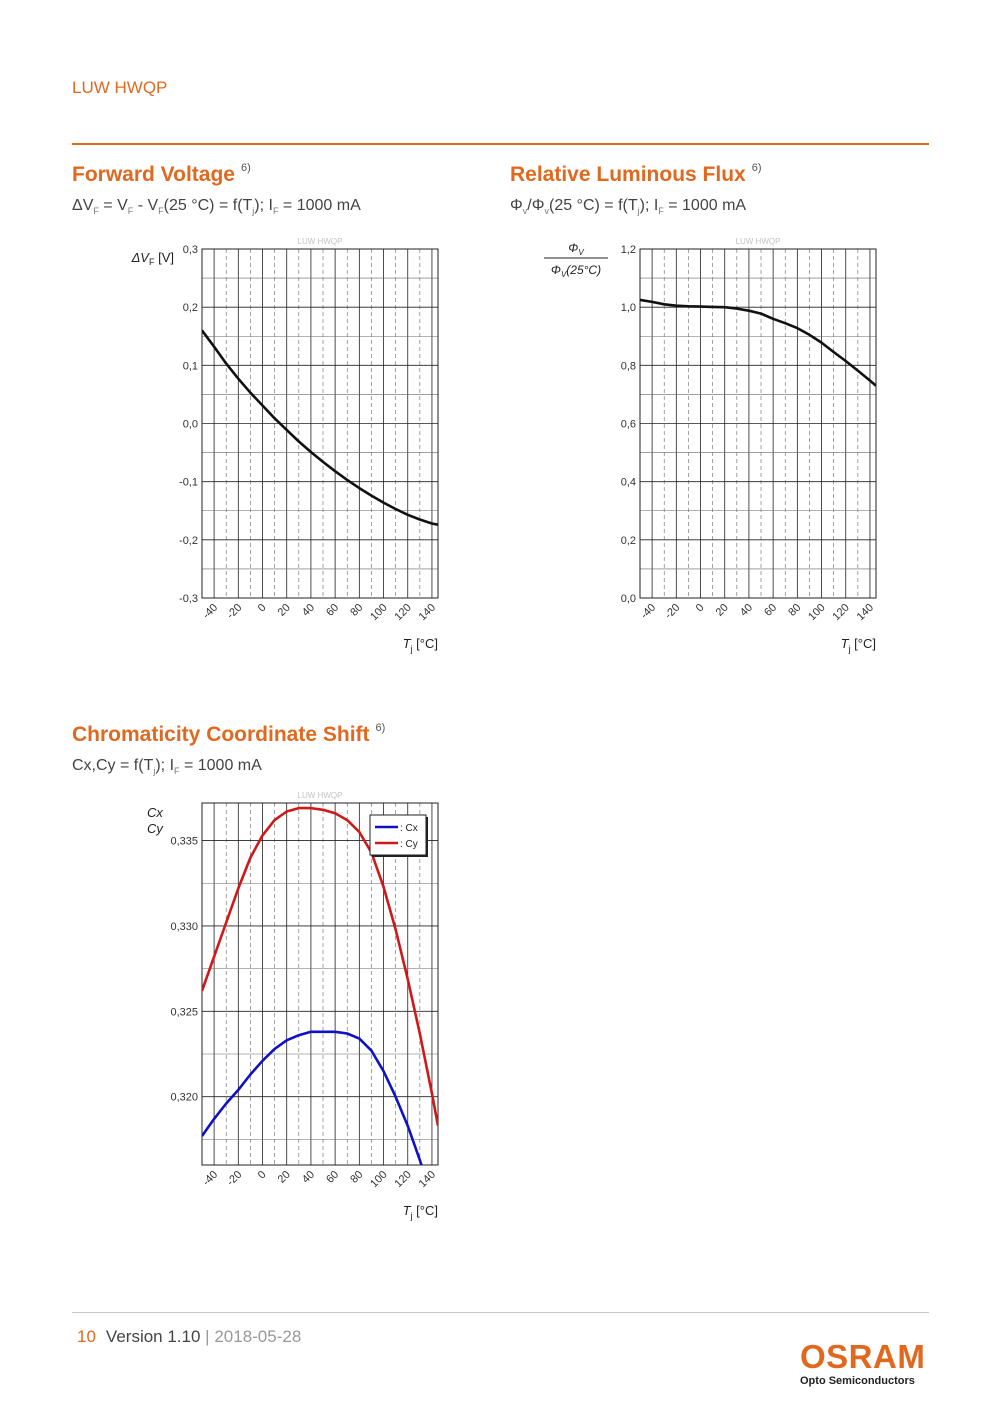  Describe the element at coordinates (398, 835) in the screenshot. I see `legend-box` at that location.